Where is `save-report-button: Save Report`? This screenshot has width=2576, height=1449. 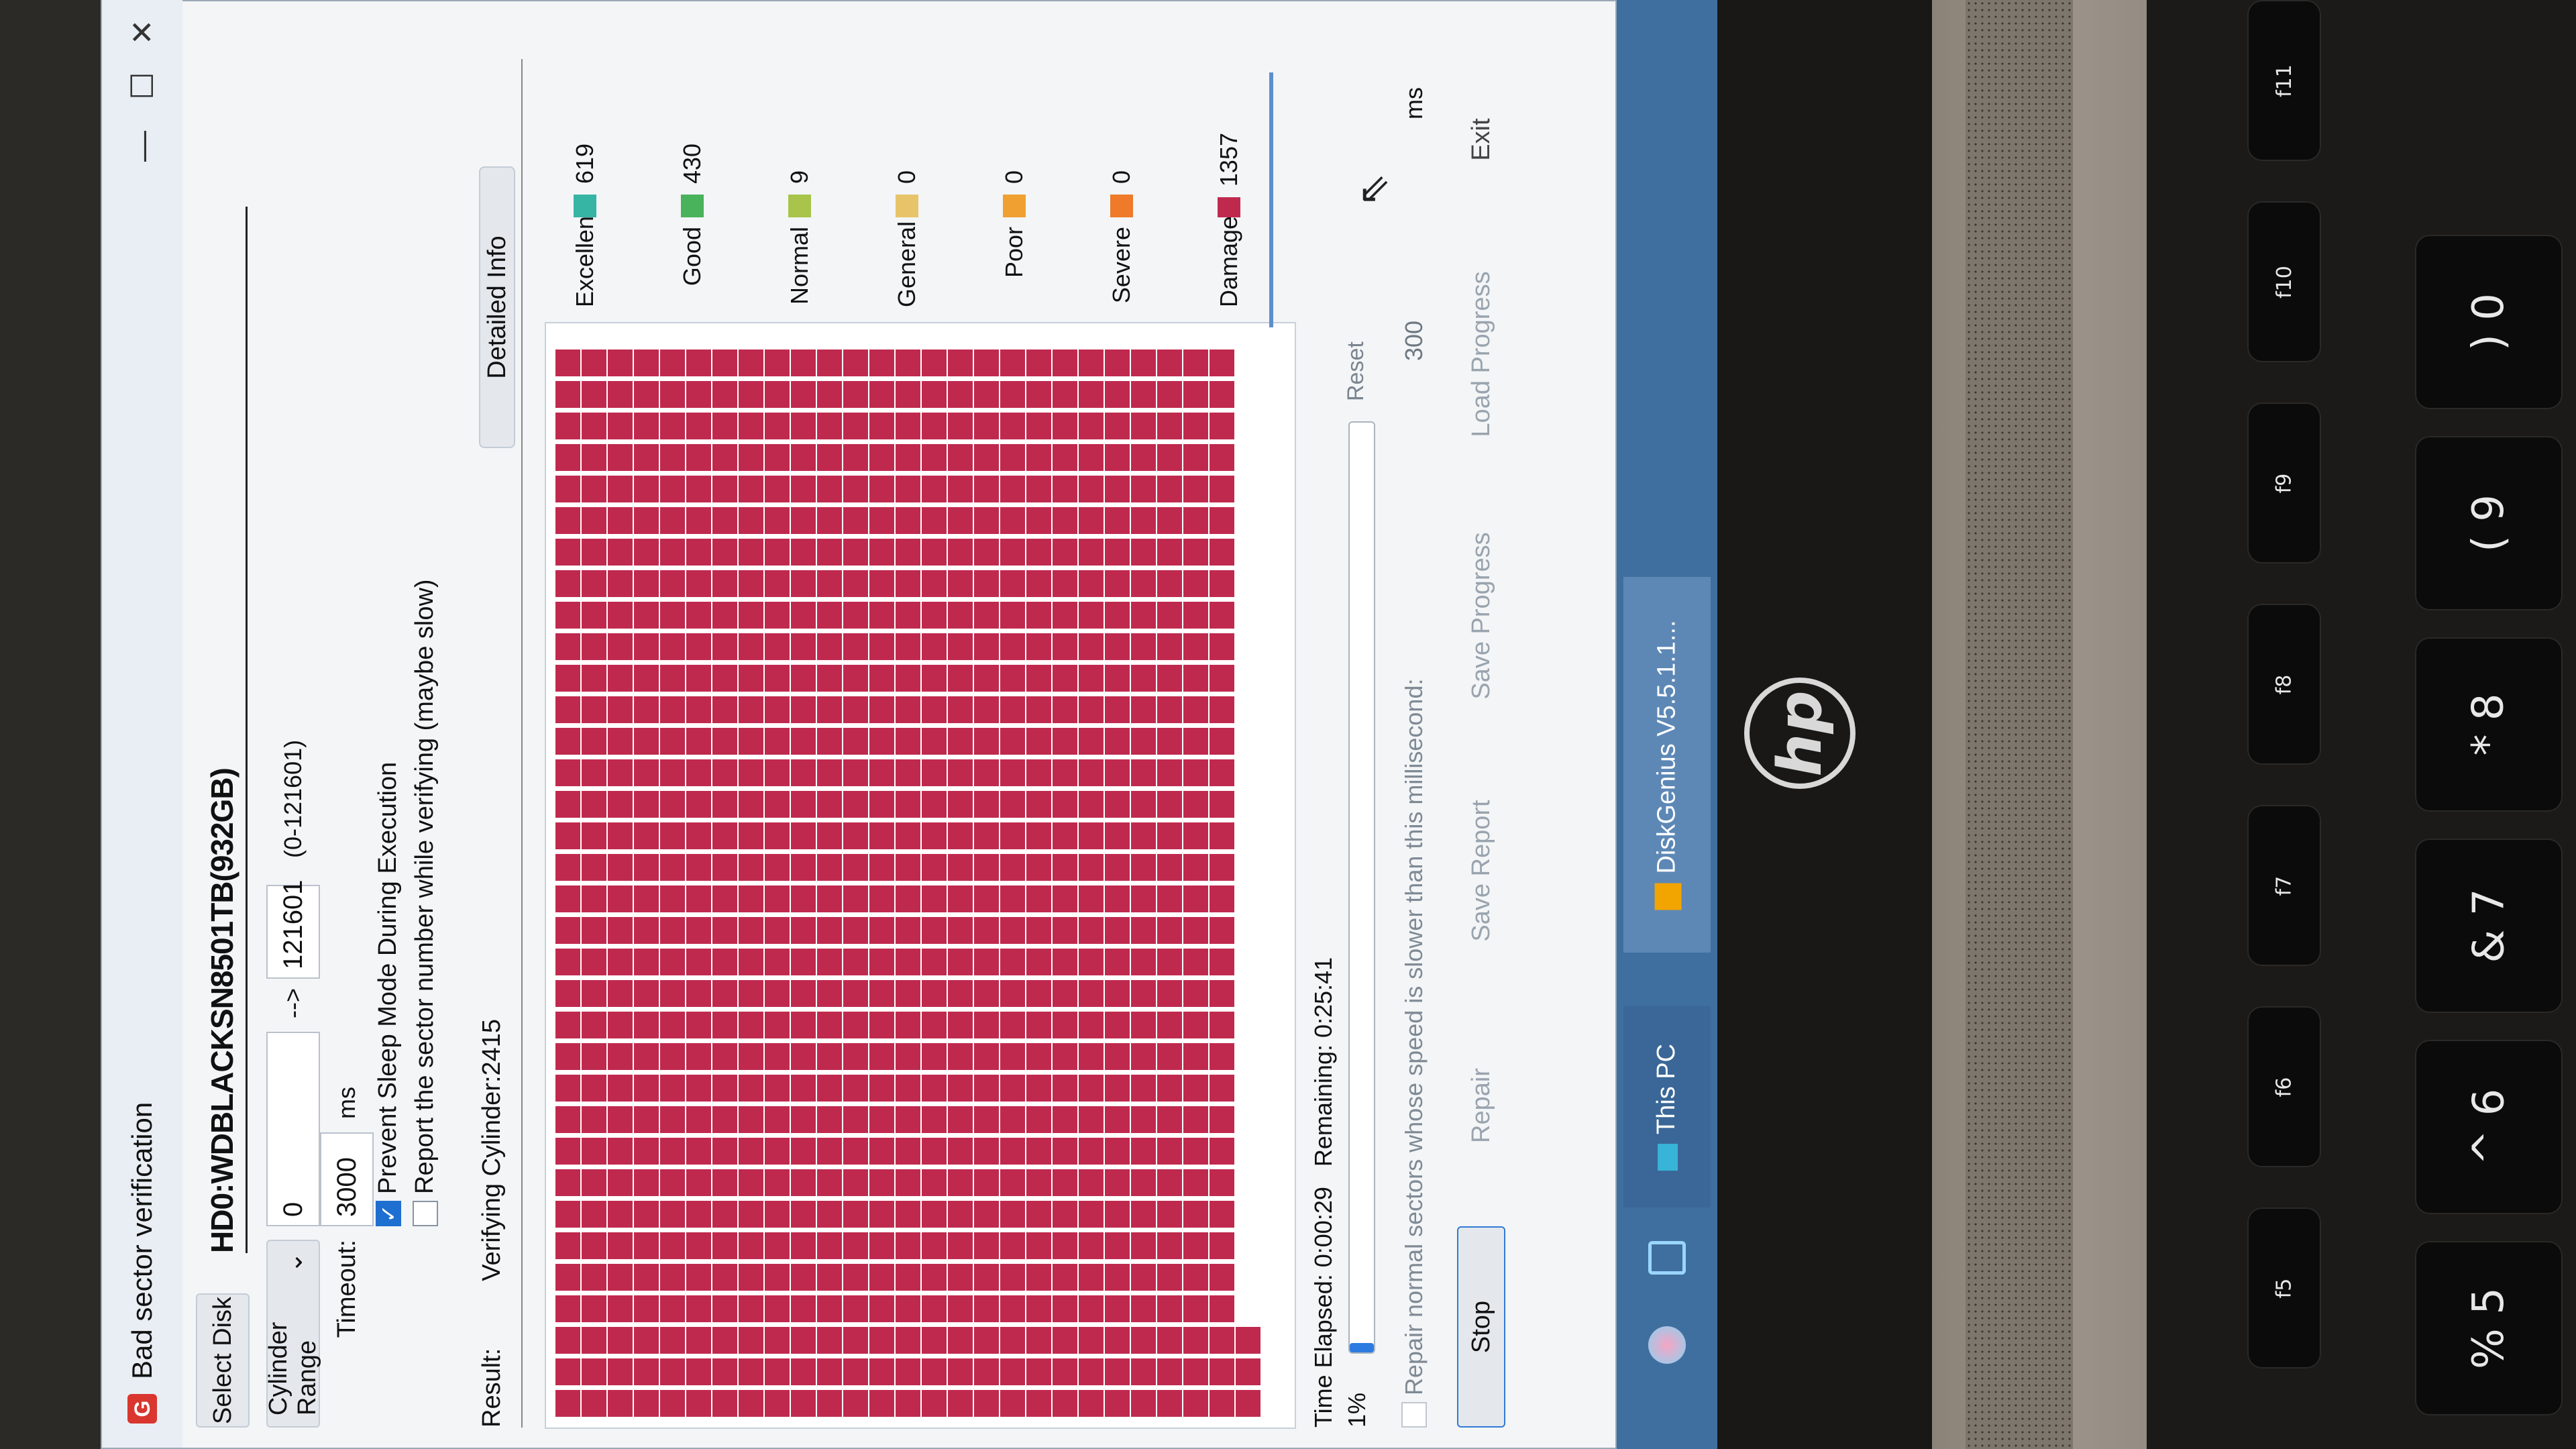 save-report-button: Save Report is located at coordinates (1480, 871).